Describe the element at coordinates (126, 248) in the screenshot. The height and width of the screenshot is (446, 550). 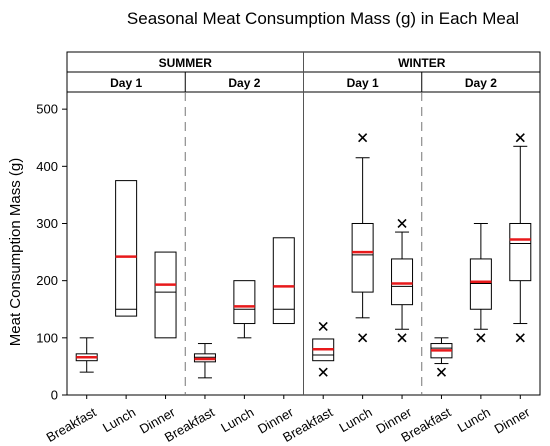
I see `box-g0-d0-lunch` at that location.